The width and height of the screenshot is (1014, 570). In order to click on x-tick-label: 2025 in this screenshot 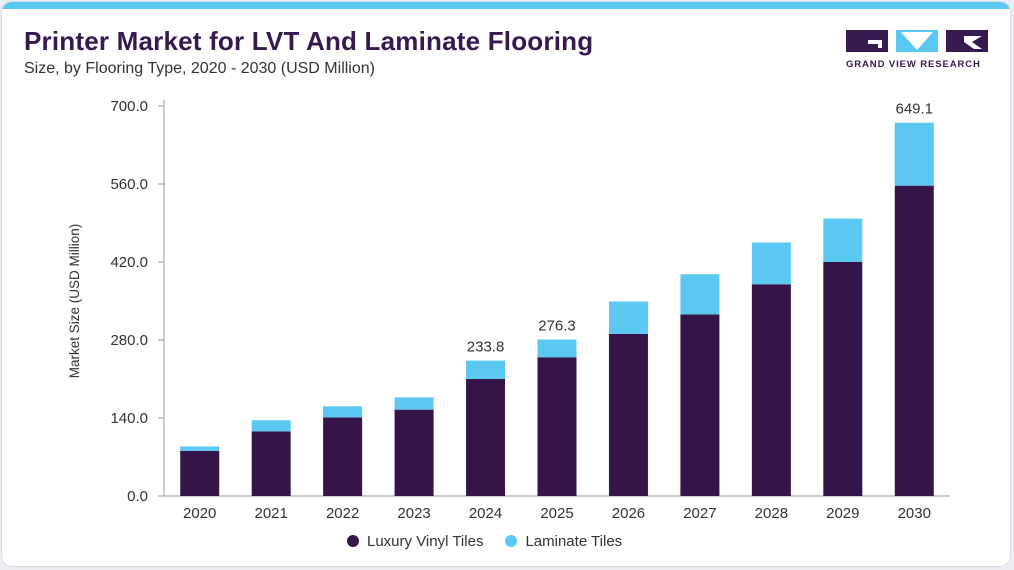, I will do `click(556, 513)`.